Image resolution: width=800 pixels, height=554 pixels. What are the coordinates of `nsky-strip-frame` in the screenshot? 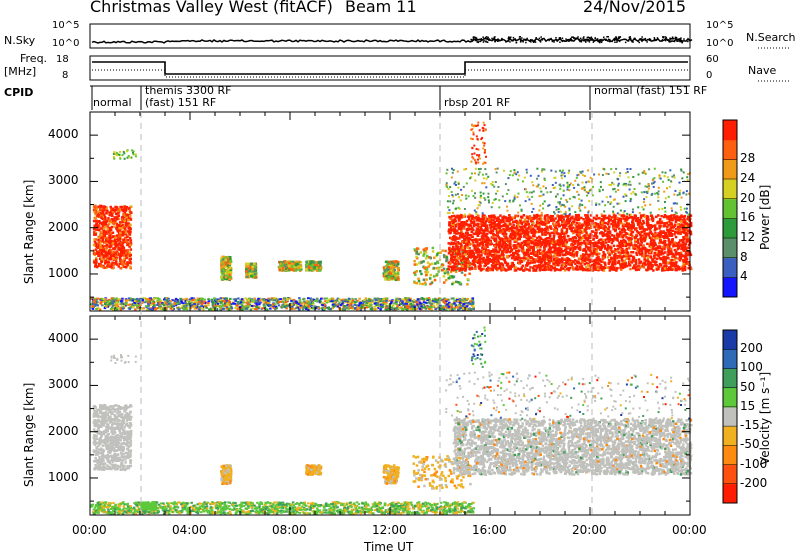 It's located at (390, 36).